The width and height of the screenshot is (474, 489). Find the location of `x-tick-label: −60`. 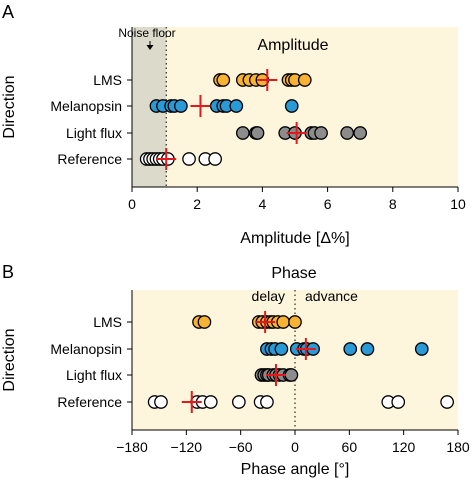

x-tick-label: −60 is located at coordinates (241, 447).